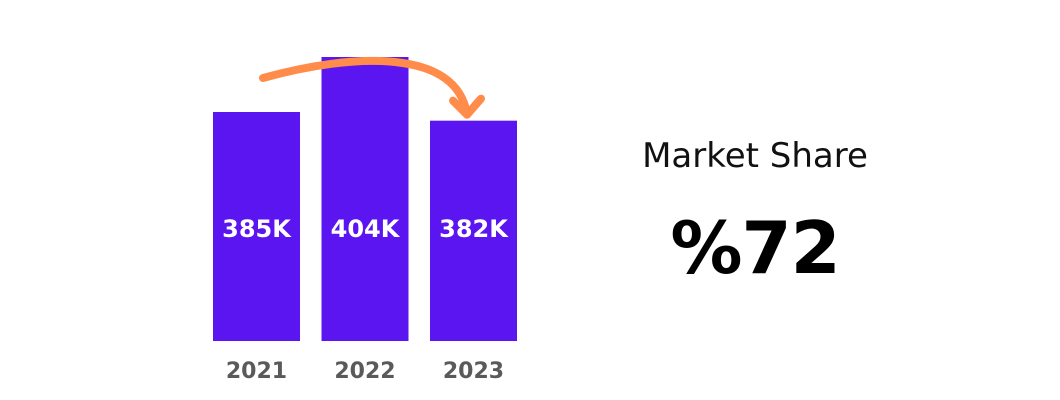 The width and height of the screenshot is (1060, 400). What do you see at coordinates (473, 371) in the screenshot?
I see `year-tick-label: 2023` at bounding box center [473, 371].